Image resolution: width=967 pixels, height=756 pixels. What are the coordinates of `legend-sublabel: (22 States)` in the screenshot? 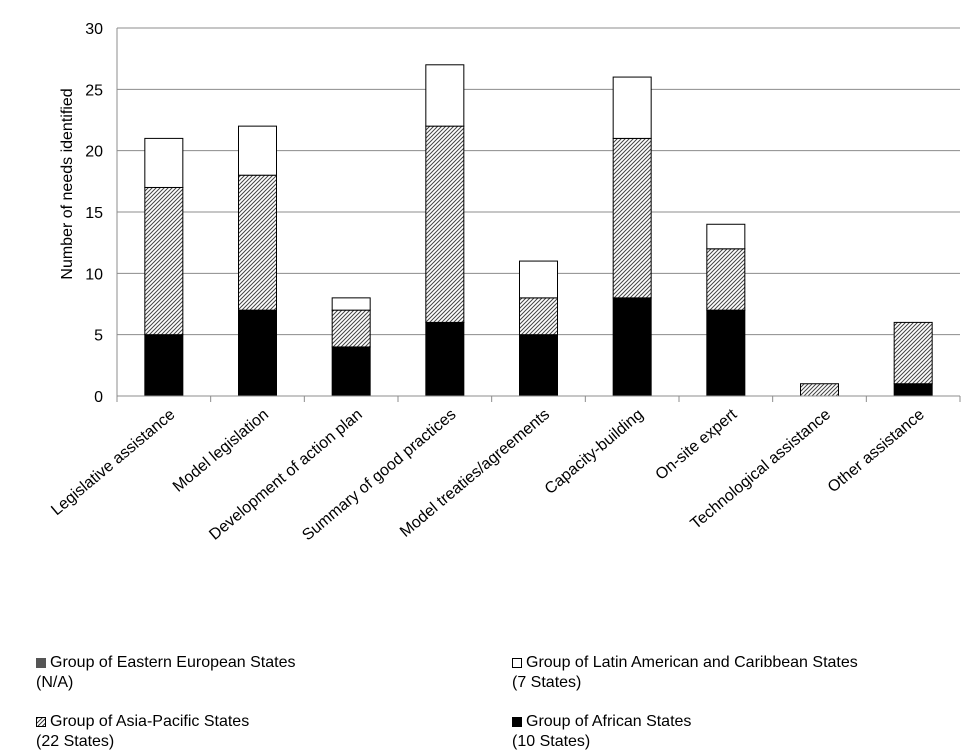 It's located at (75, 741).